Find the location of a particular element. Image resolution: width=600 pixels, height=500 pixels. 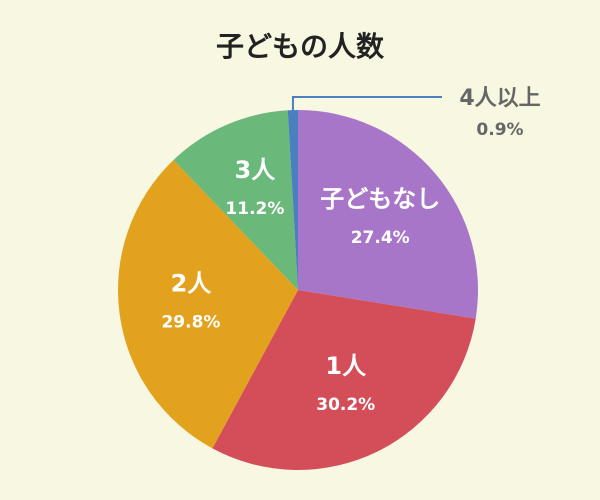

value-label: 29.8% is located at coordinates (190, 322).